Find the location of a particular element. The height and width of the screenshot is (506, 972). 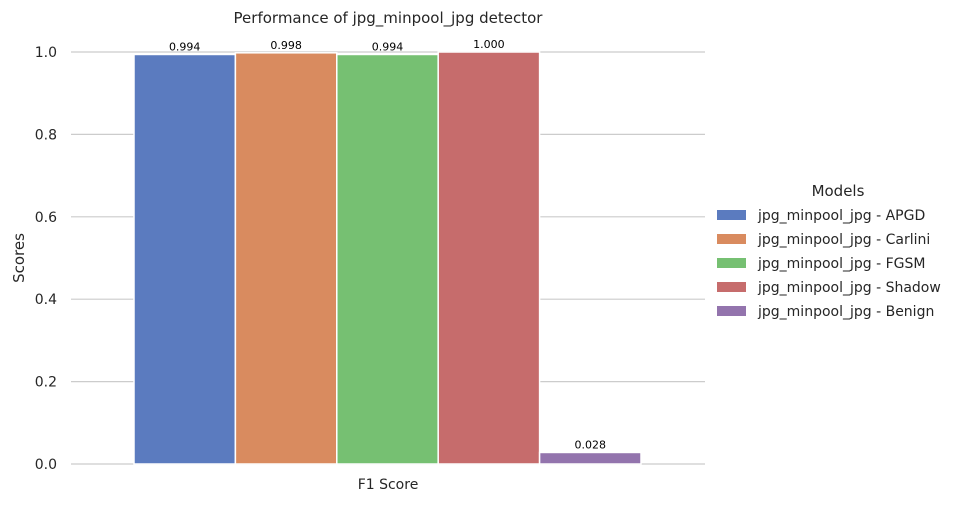

y-tick-label: 0.2 is located at coordinates (46, 383).